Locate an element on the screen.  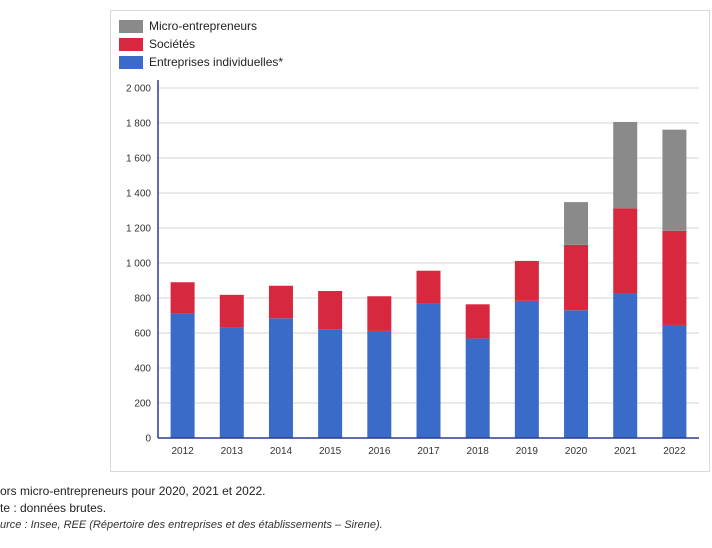
y-tick-label: 0 is located at coordinates (148, 439).